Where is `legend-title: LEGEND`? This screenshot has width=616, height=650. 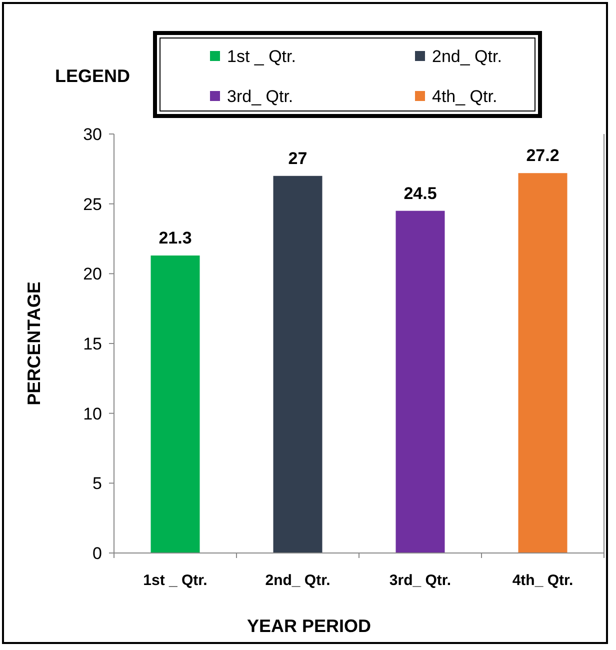
legend-title: LEGEND is located at coordinates (92, 76).